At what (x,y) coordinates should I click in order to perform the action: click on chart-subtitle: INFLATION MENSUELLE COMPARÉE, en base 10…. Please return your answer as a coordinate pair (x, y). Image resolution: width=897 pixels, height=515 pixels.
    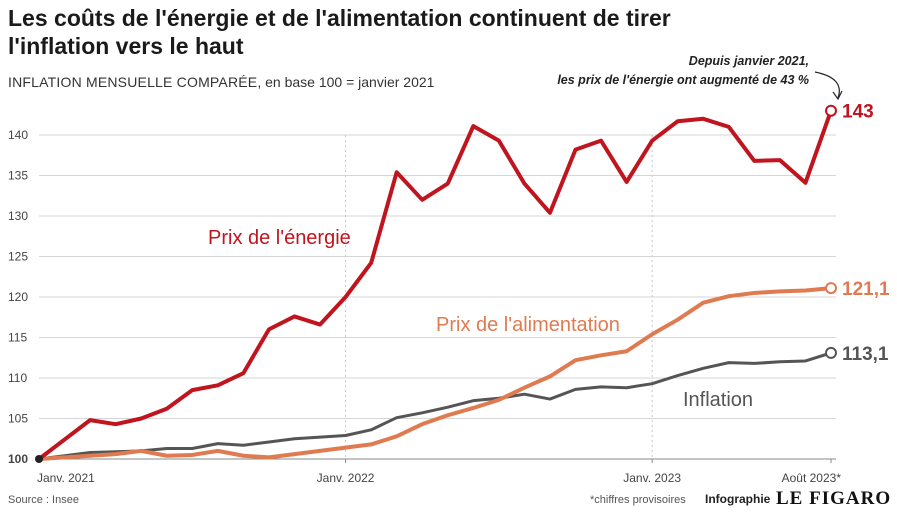
    Looking at the image, I should click on (221, 82).